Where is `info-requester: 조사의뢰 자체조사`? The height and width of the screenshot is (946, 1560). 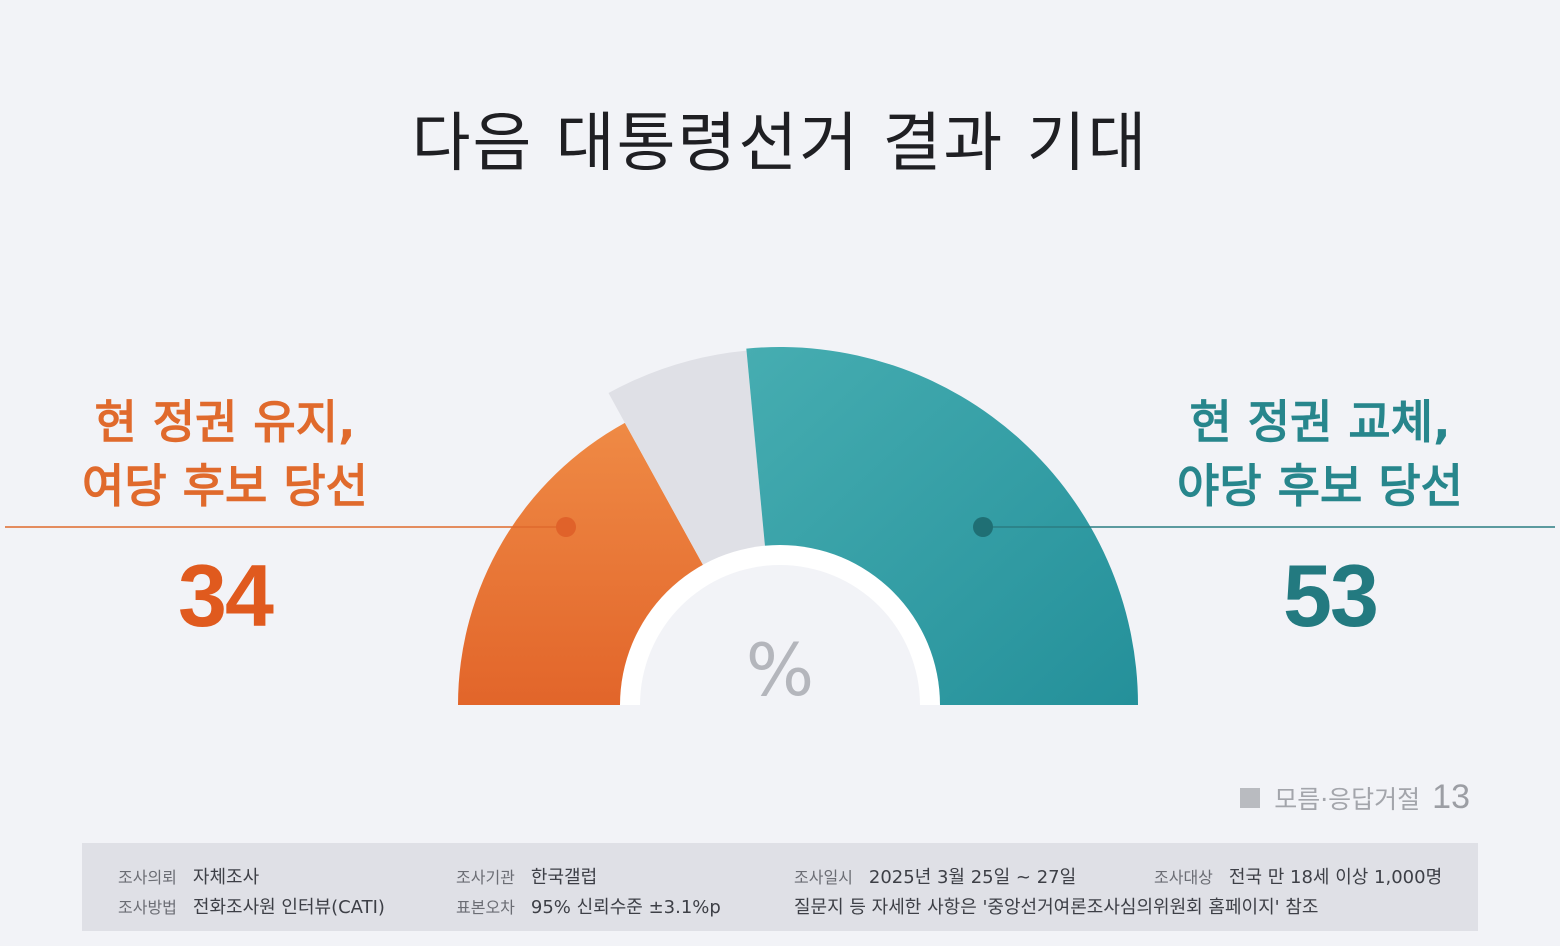
info-requester: 조사의뢰 자체조사 is located at coordinates (188, 876).